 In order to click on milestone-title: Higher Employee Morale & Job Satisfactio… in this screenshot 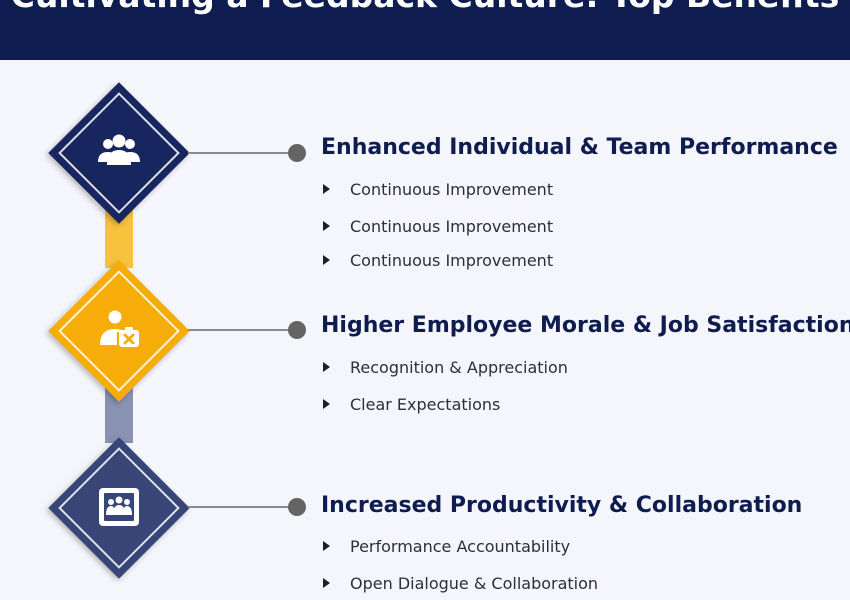, I will do `click(585, 325)`.